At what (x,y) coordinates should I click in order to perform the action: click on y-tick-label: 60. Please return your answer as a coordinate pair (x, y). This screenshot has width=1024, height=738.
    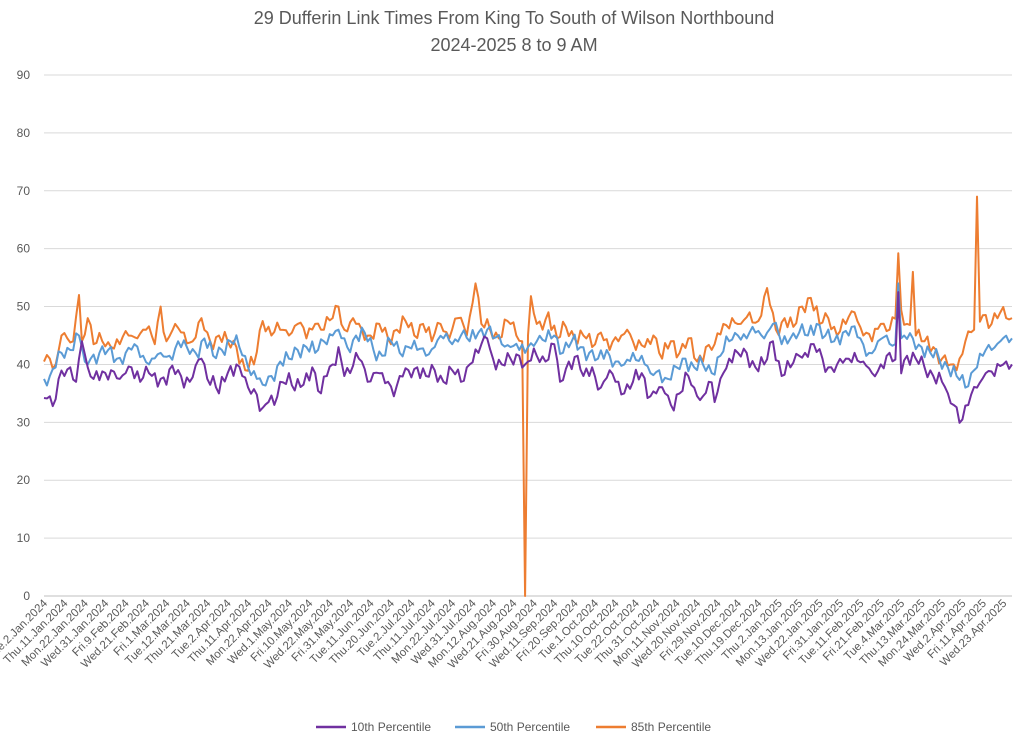
    Looking at the image, I should click on (24, 249).